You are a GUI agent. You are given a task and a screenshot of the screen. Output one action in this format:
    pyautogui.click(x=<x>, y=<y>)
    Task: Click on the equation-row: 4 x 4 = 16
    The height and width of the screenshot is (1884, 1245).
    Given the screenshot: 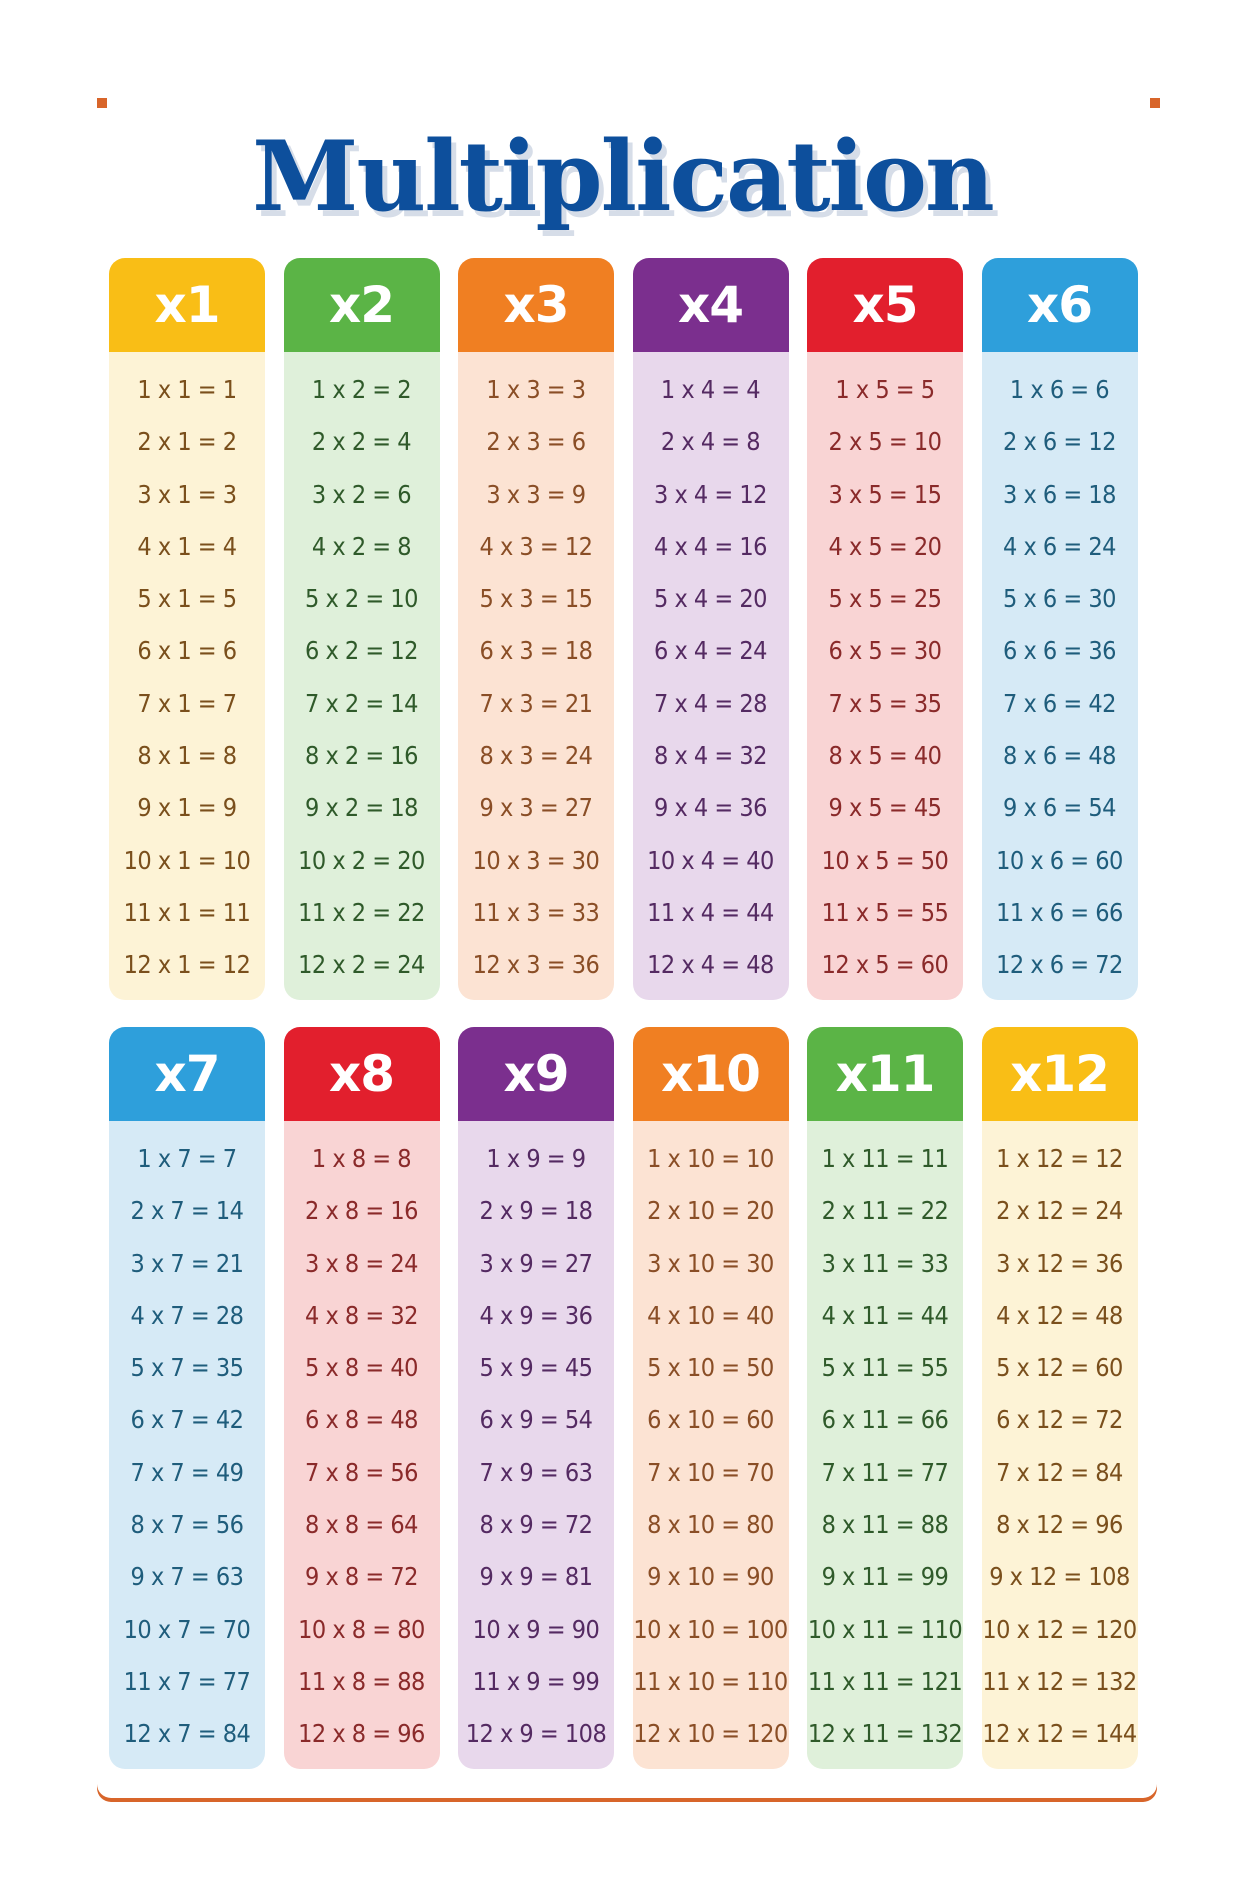 What is the action you would take?
    pyautogui.click(x=710, y=546)
    